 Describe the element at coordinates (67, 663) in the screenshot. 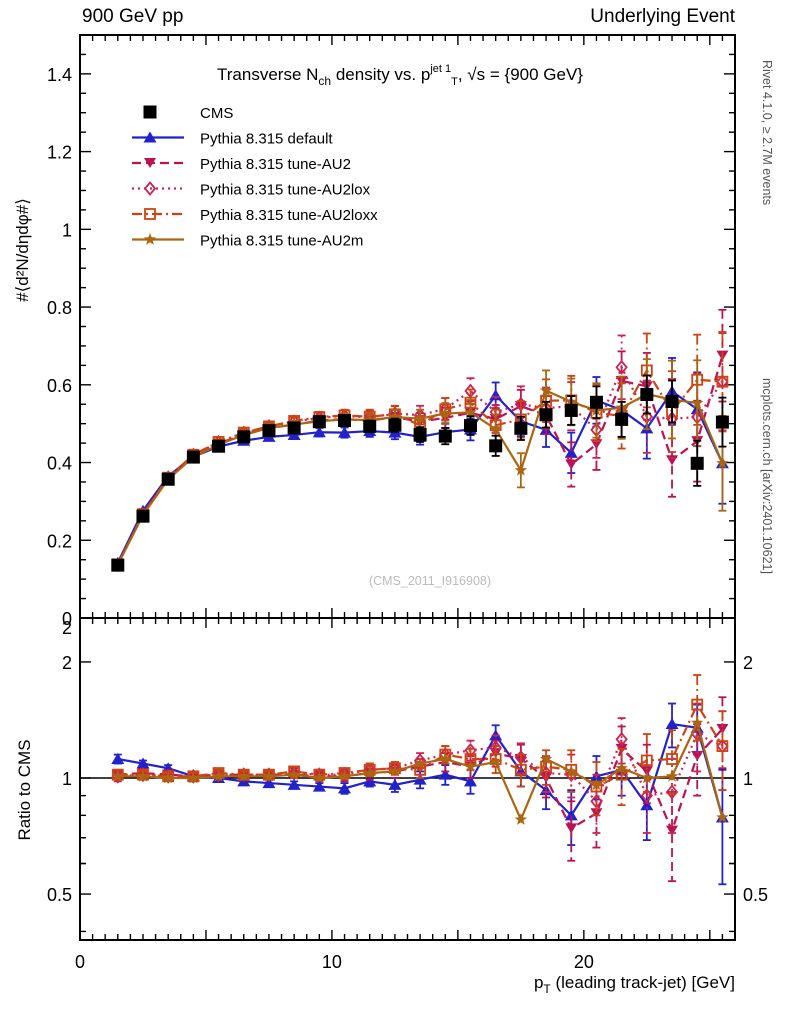

I see `y-tick-label-ratio: 2` at that location.